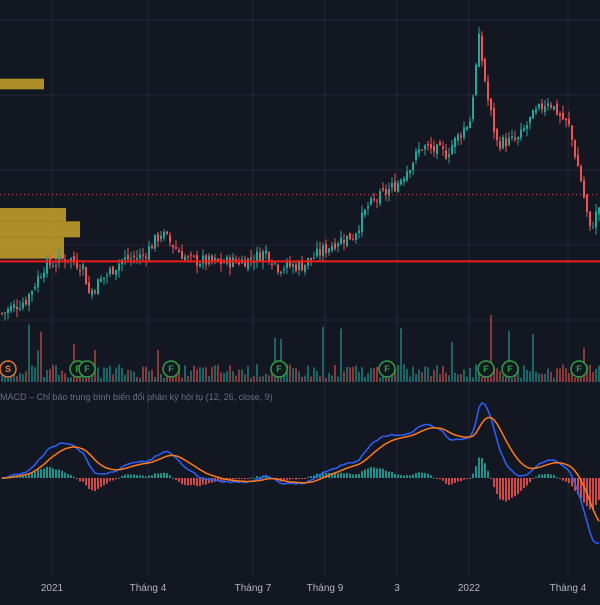 The image size is (600, 605). What do you see at coordinates (253, 588) in the screenshot?
I see `x-tick-label: Tháng 7` at bounding box center [253, 588].